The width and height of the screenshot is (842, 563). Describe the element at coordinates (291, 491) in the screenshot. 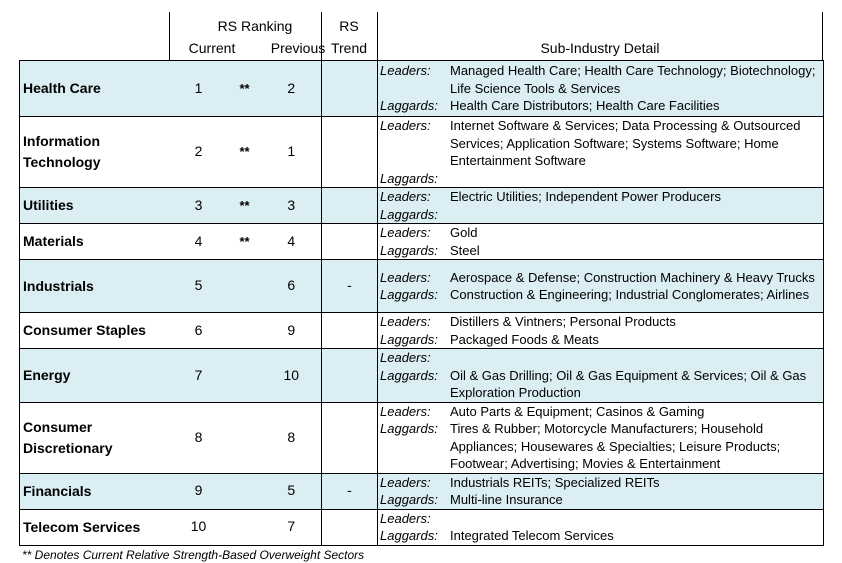

I see `previous-rank: 5` at that location.